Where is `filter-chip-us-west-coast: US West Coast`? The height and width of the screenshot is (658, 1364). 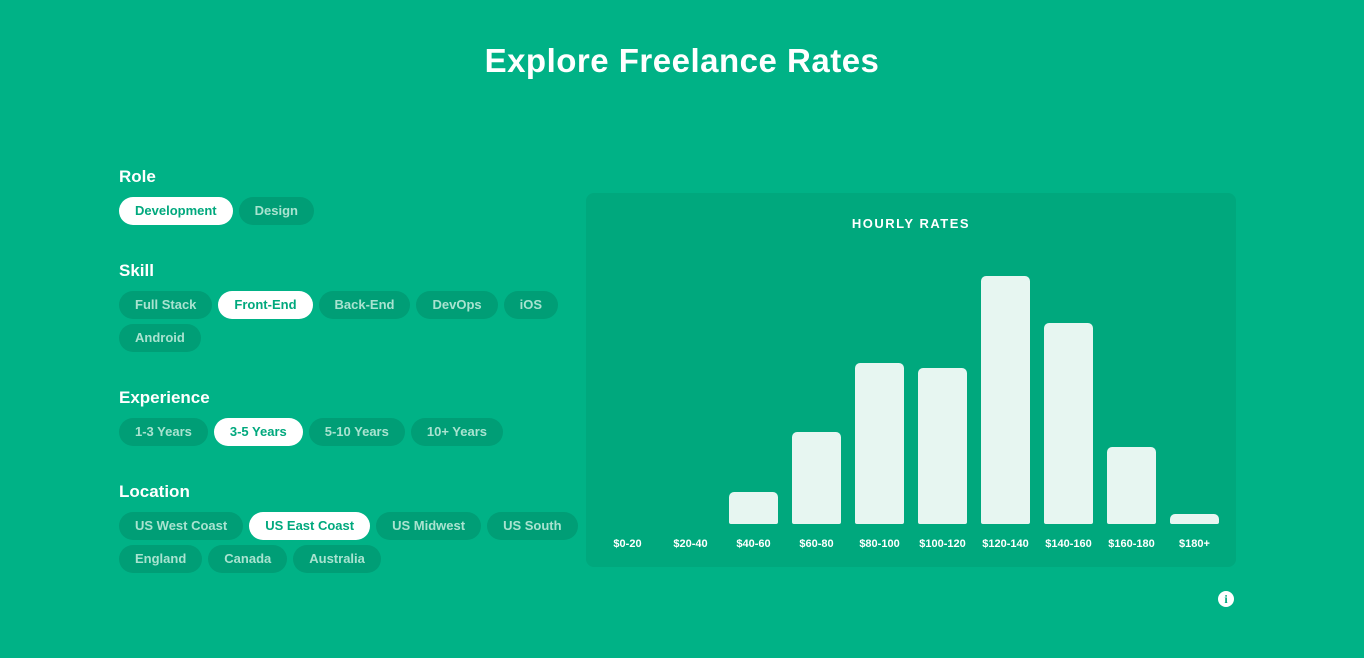 filter-chip-us-west-coast: US West Coast is located at coordinates (181, 526).